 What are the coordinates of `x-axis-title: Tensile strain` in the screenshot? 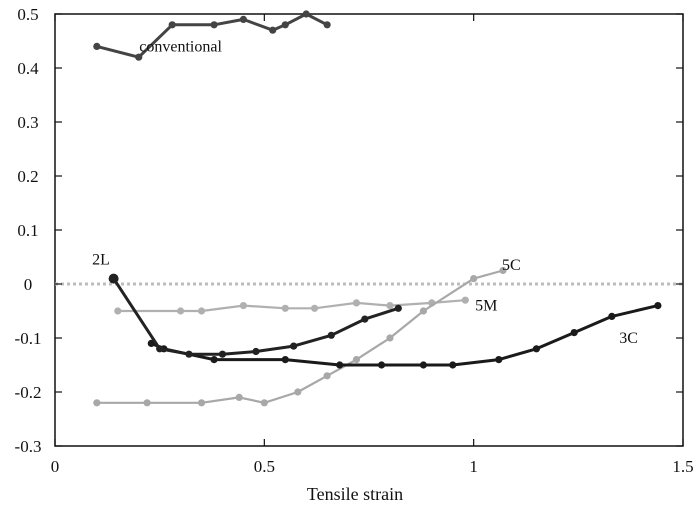 It's located at (355, 494).